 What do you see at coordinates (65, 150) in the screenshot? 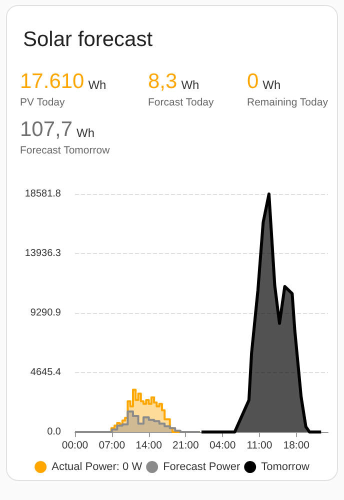
I see `text: Forecast Tomorrow` at bounding box center [65, 150].